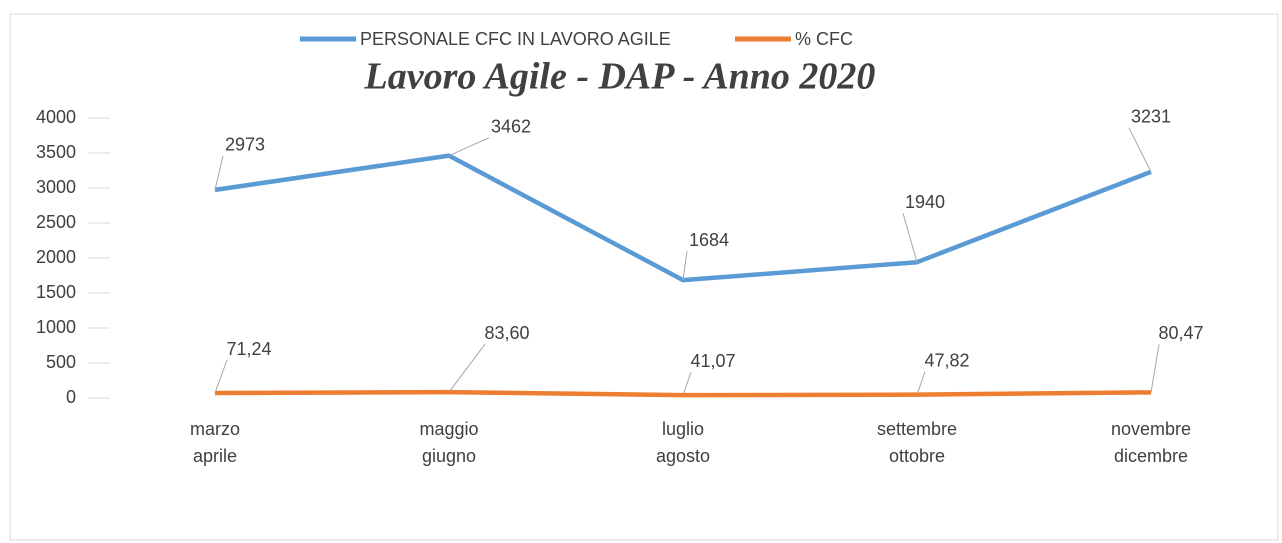 This screenshot has height=543, width=1282. What do you see at coordinates (620, 77) in the screenshot?
I see `chart-title: Lavoro Agile - DAP - Anno 2020` at bounding box center [620, 77].